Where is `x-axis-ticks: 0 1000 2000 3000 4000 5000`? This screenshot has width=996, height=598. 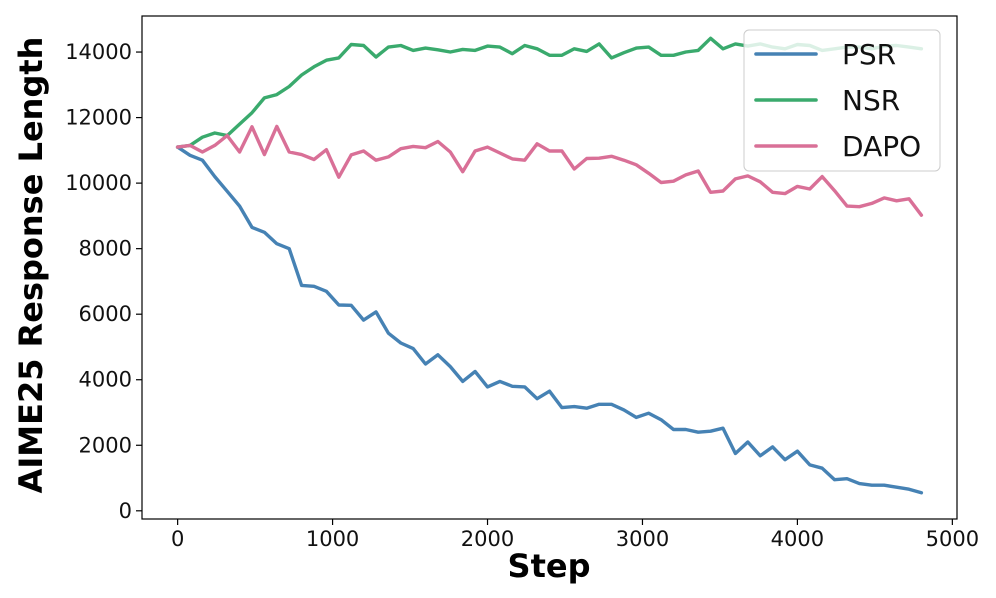 x-axis-ticks: 0 1000 2000 3000 4000 5000 is located at coordinates (575, 535).